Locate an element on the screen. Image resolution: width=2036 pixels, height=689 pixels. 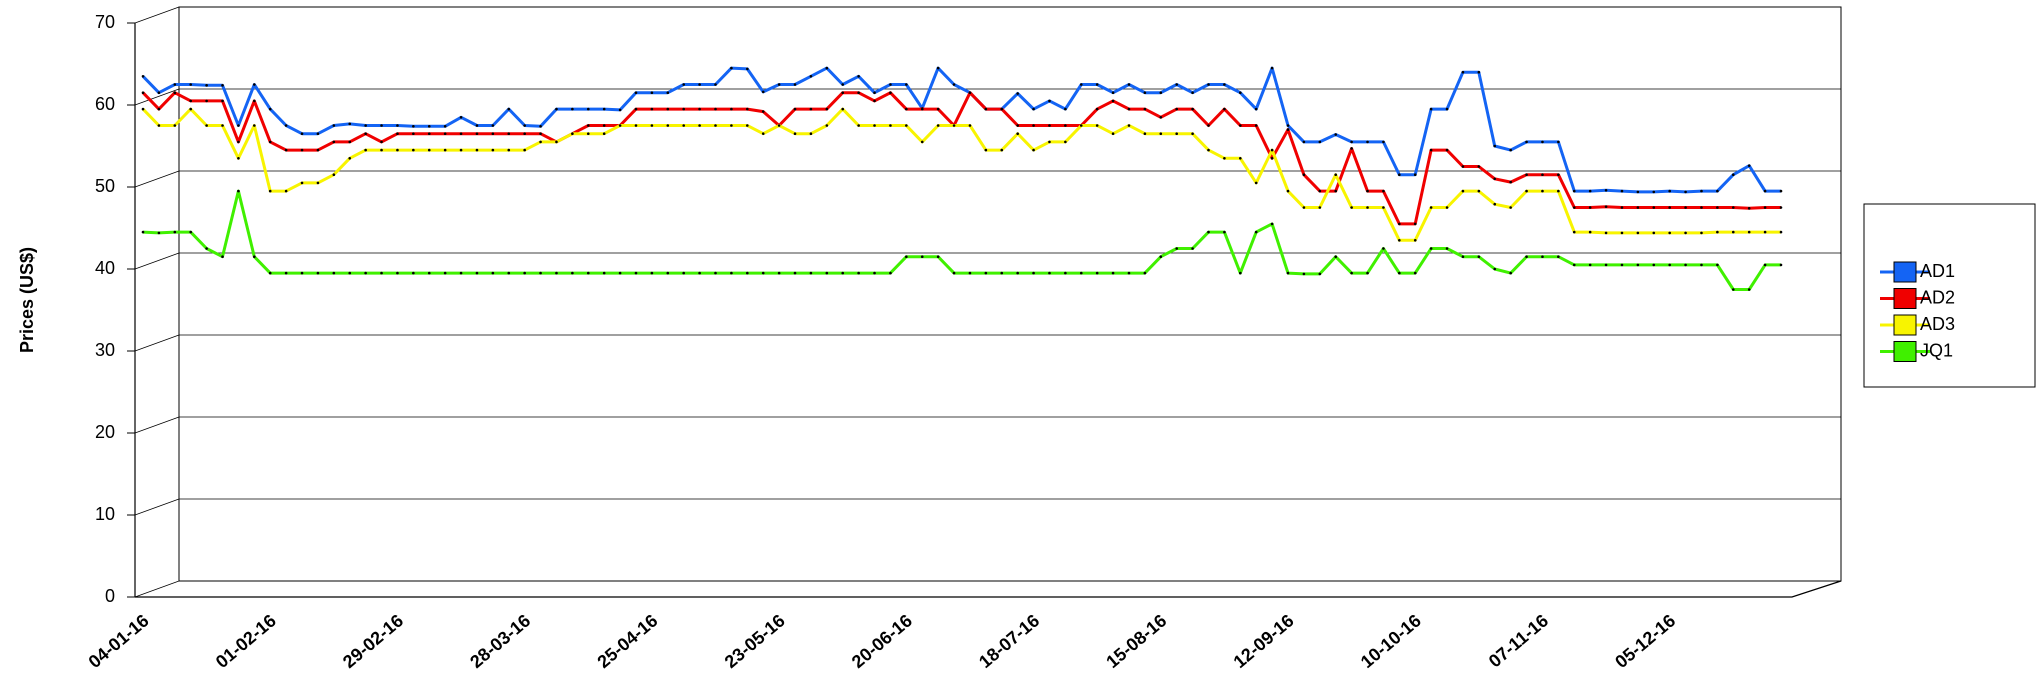
x-tick-label: 18-07-16 is located at coordinates (1009, 641).